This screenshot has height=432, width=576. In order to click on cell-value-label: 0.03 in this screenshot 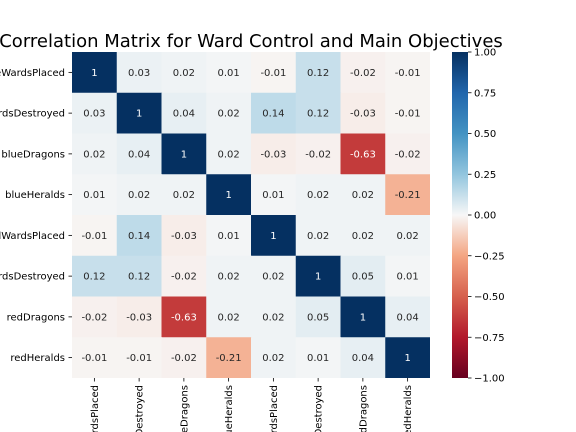, I will do `click(139, 73)`.